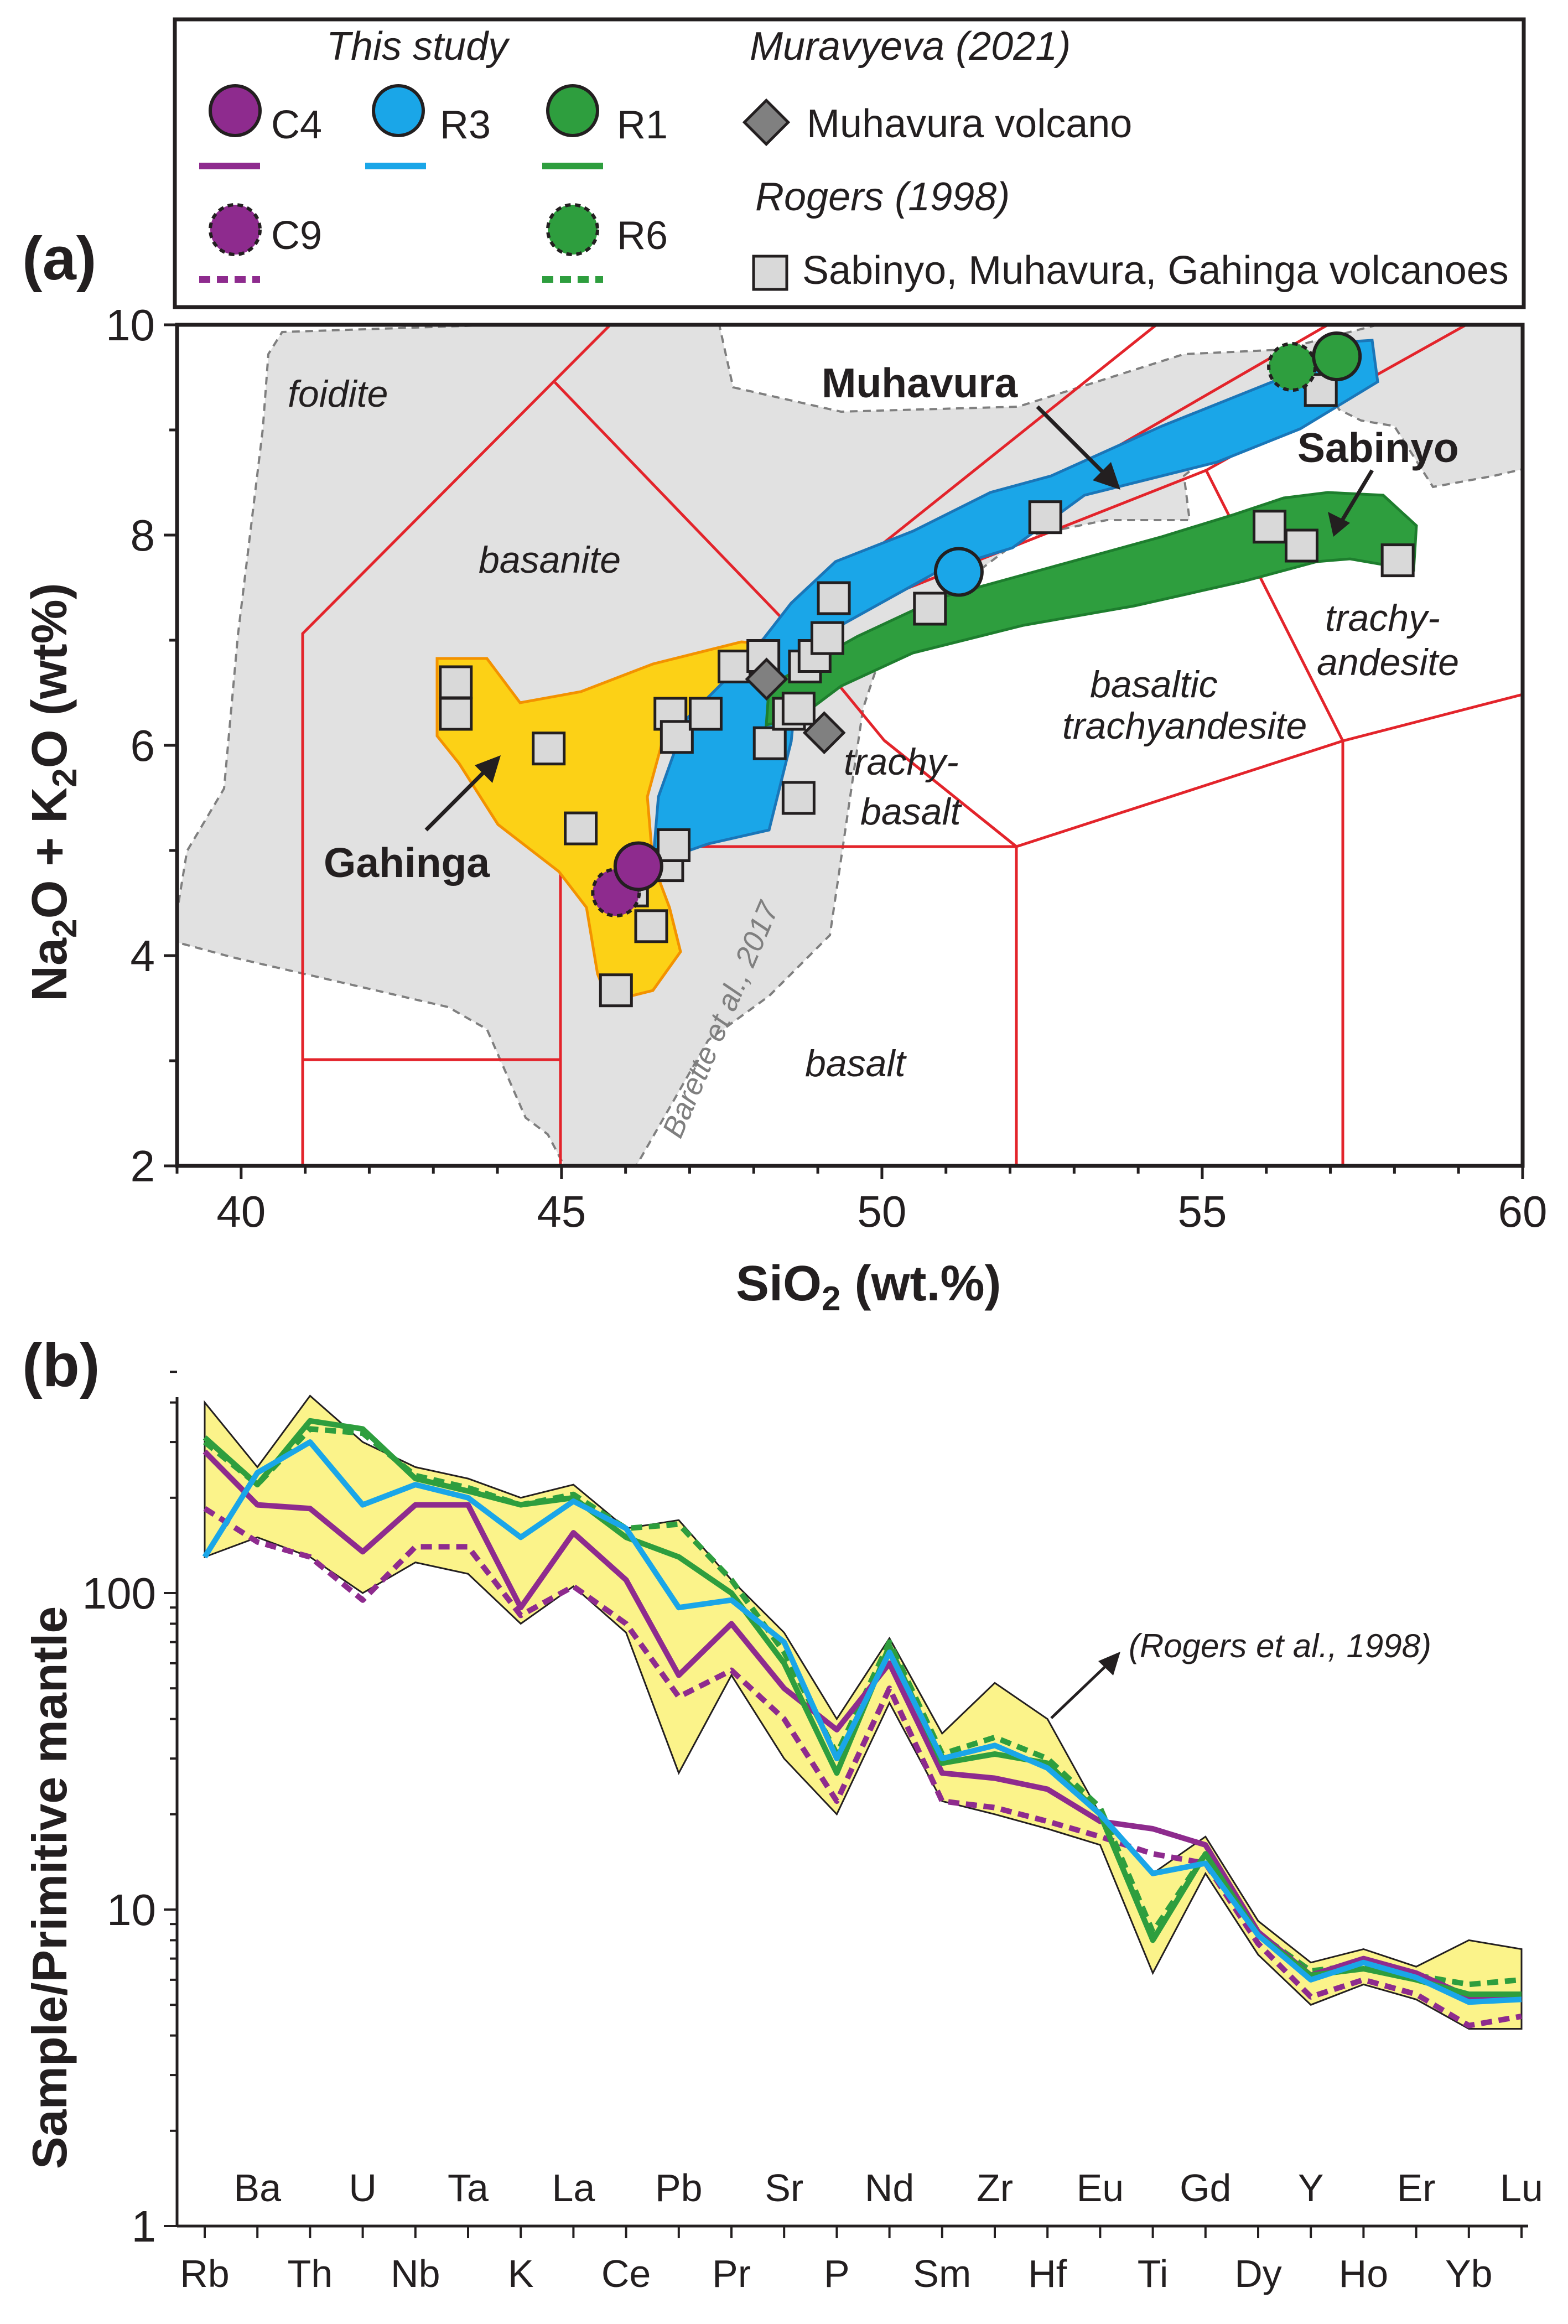 The height and width of the screenshot is (2324, 1568). What do you see at coordinates (1202, 1212) in the screenshot?
I see `tas-x-tick-label: 55` at bounding box center [1202, 1212].